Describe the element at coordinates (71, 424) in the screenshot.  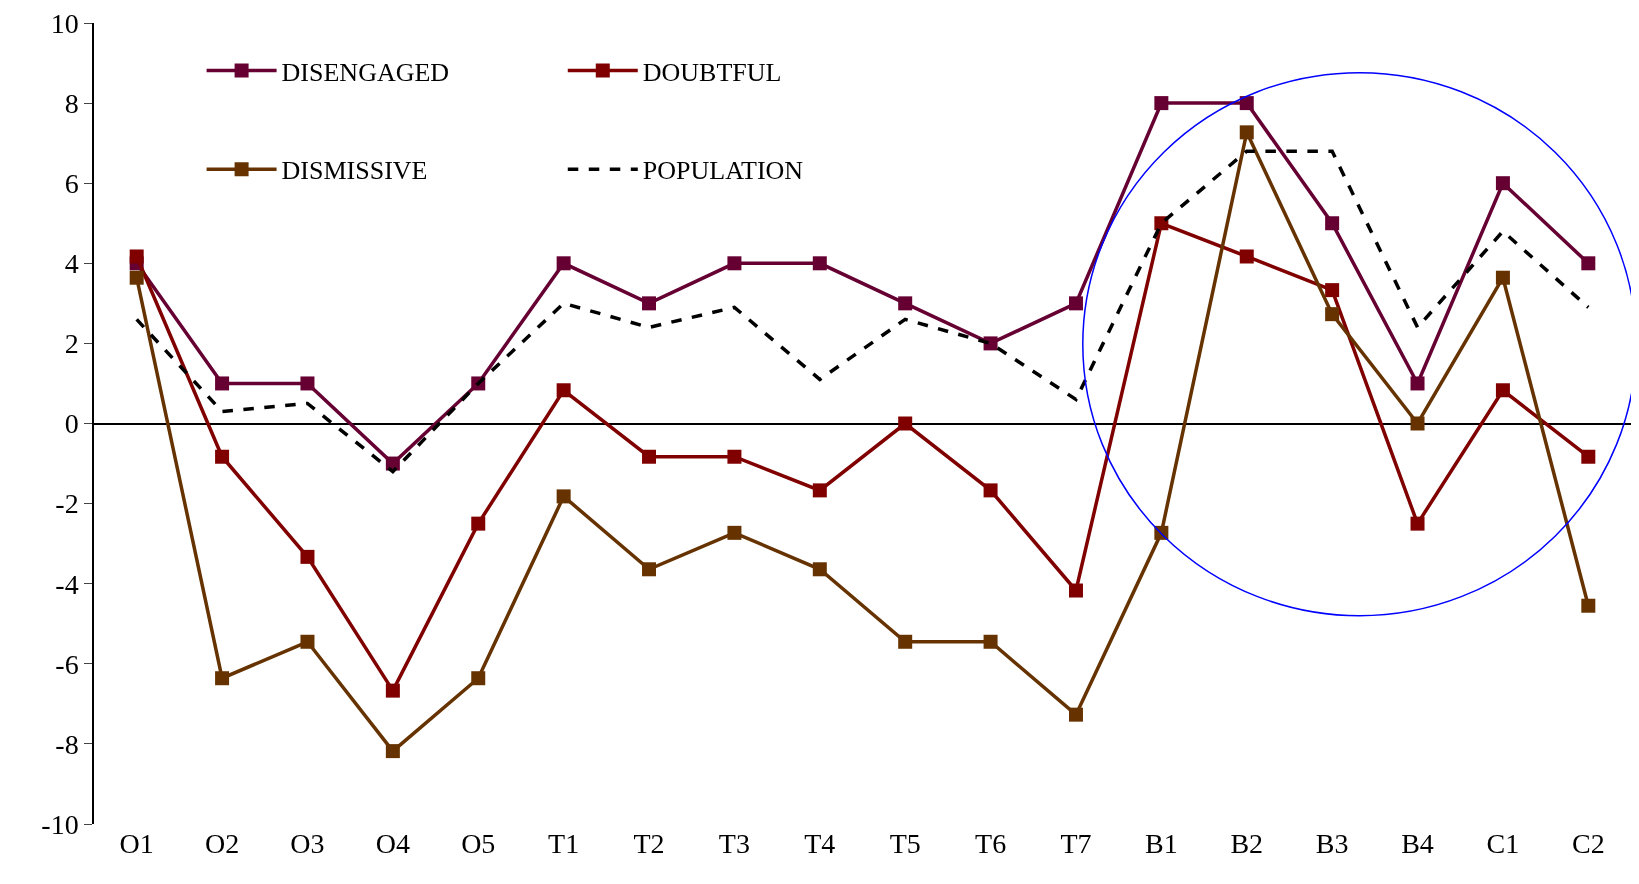
I see `y-tick-label: 0` at that location.